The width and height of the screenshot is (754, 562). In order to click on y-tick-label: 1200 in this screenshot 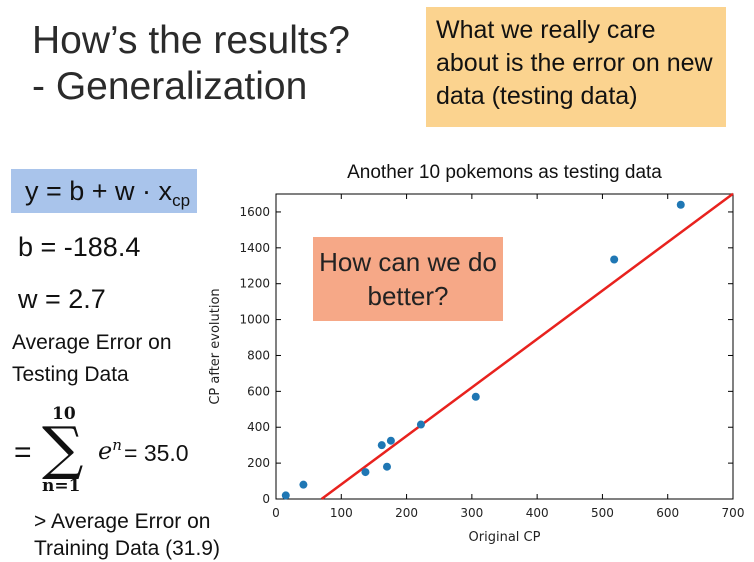, I will do `click(254, 284)`.